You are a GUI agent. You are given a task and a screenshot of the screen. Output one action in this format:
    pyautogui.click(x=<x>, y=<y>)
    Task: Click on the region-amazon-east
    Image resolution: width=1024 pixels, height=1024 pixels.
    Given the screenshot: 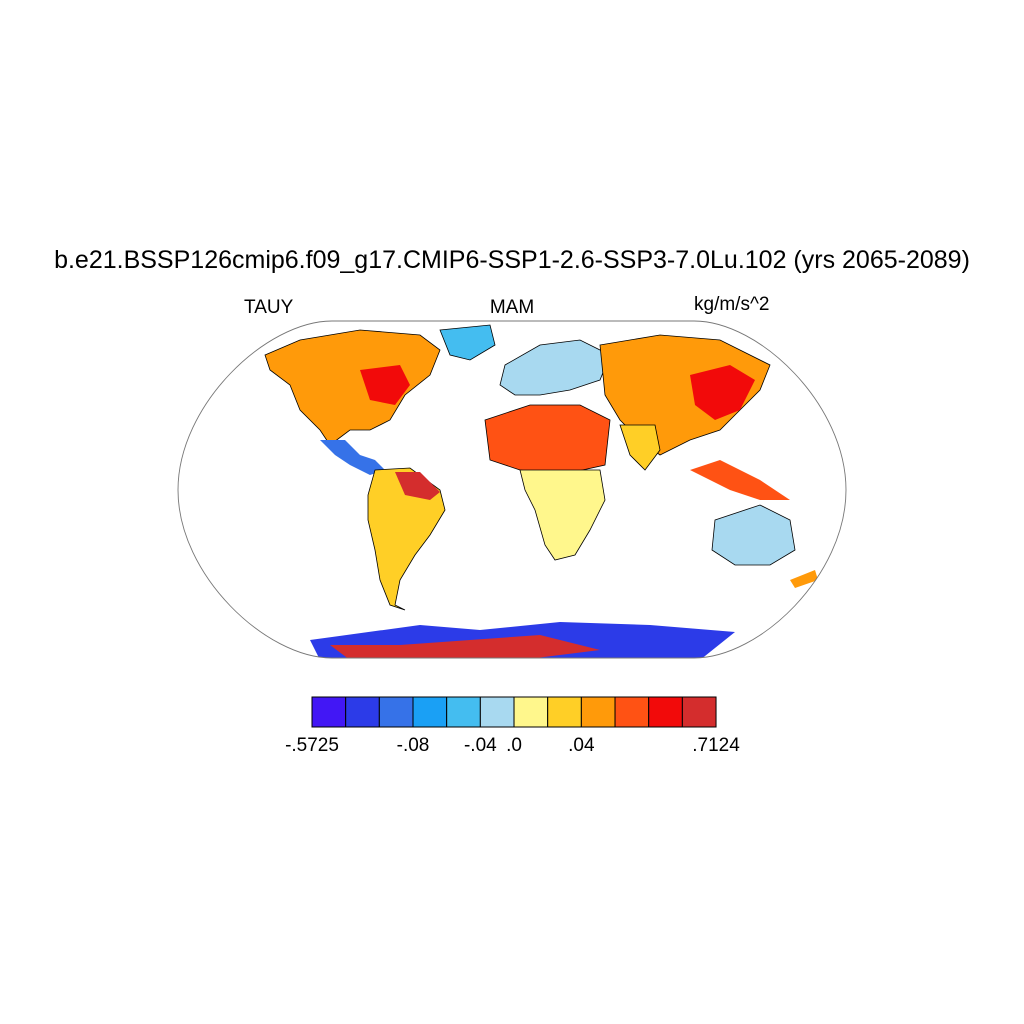 What is the action you would take?
    pyautogui.click(x=417, y=486)
    